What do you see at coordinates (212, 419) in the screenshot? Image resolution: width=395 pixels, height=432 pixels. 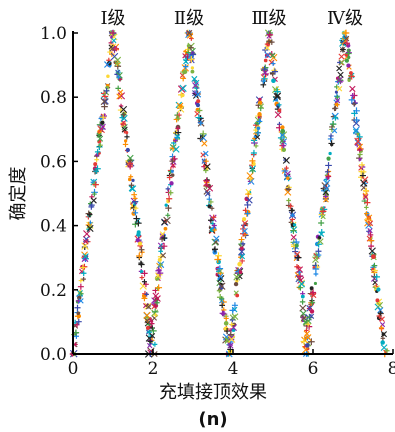 I see `panel-label: (n)` at bounding box center [212, 419].